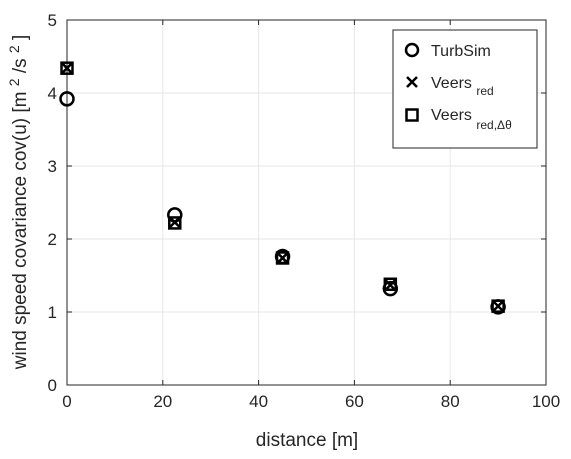 Image resolution: width=571 pixels, height=459 pixels. I want to click on data-point-circle, so click(67, 99).